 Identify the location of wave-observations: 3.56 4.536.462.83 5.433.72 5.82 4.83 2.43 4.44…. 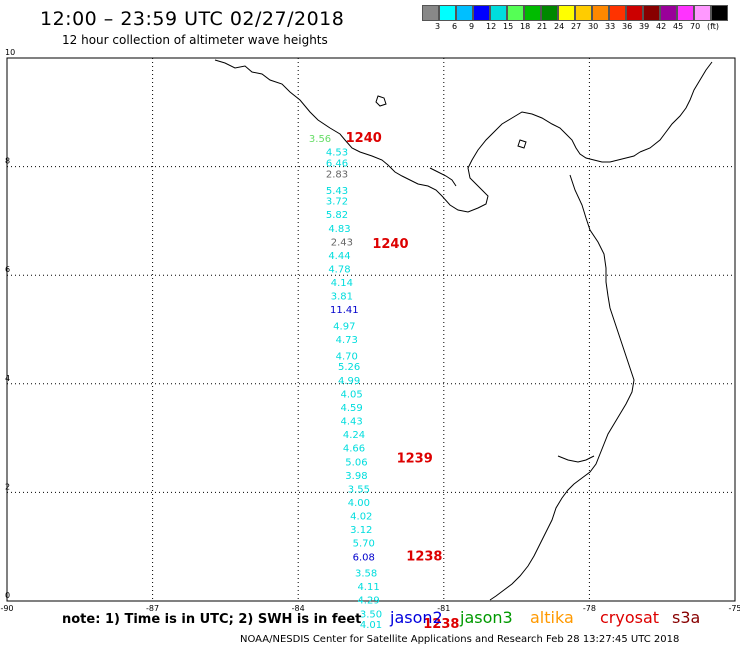
(345, 382).